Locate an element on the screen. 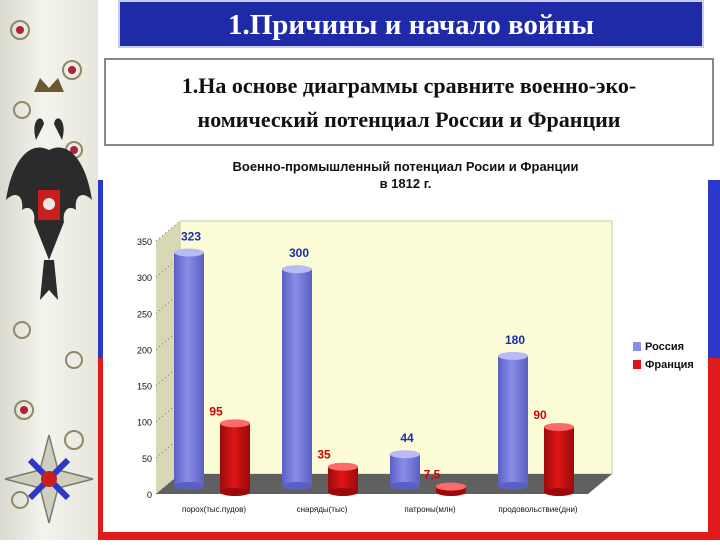 The width and height of the screenshot is (720, 545). bar-france-2-top is located at coordinates (451, 486).